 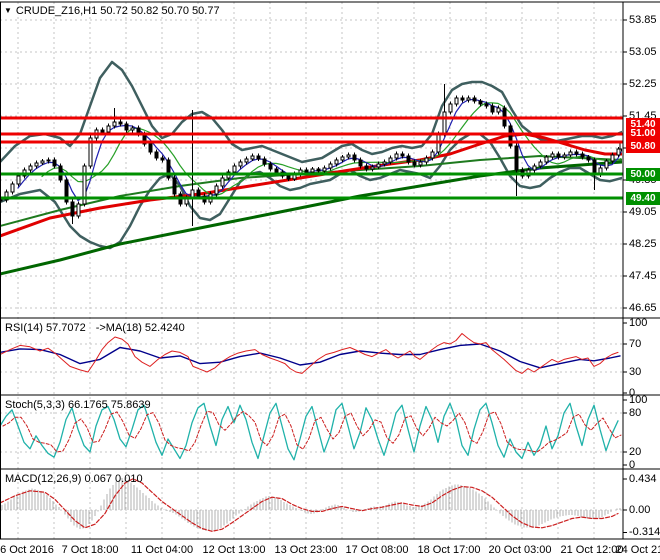 I want to click on stoch-tick-label: 20, so click(x=635, y=452).